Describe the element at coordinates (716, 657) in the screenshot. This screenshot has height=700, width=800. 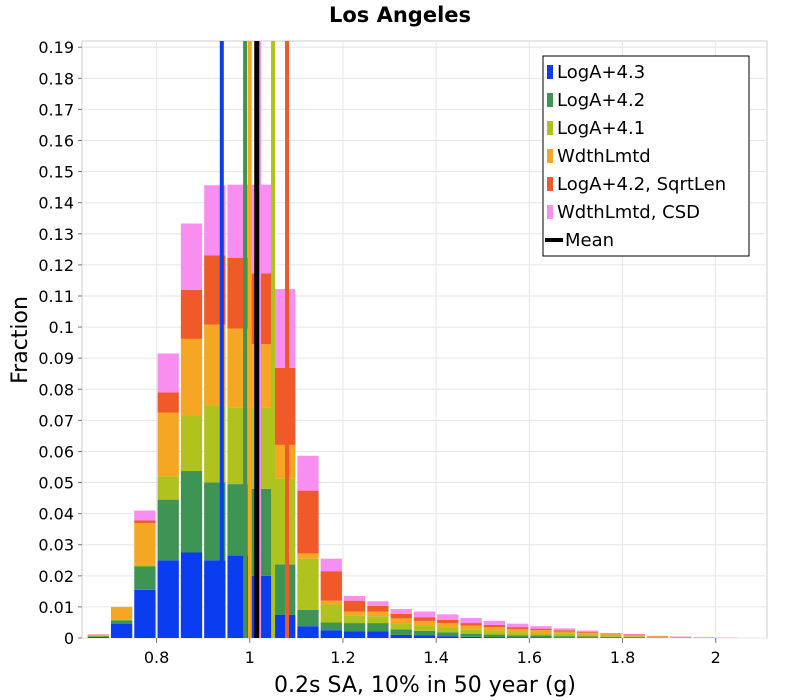
I see `x-tick-label: 2` at that location.